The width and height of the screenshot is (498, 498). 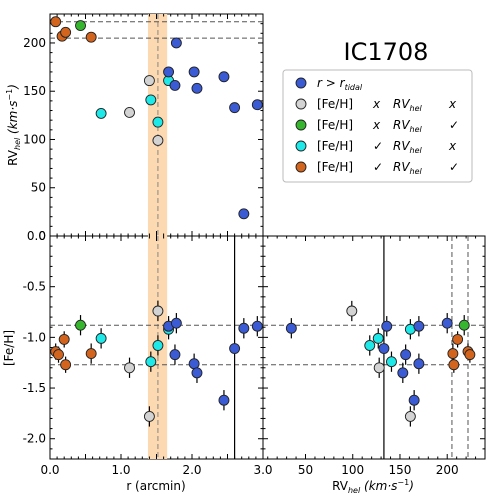 What do you see at coordinates (155, 486) in the screenshot?
I see `bottom-left-xlabel: r (arcmin)` at bounding box center [155, 486].